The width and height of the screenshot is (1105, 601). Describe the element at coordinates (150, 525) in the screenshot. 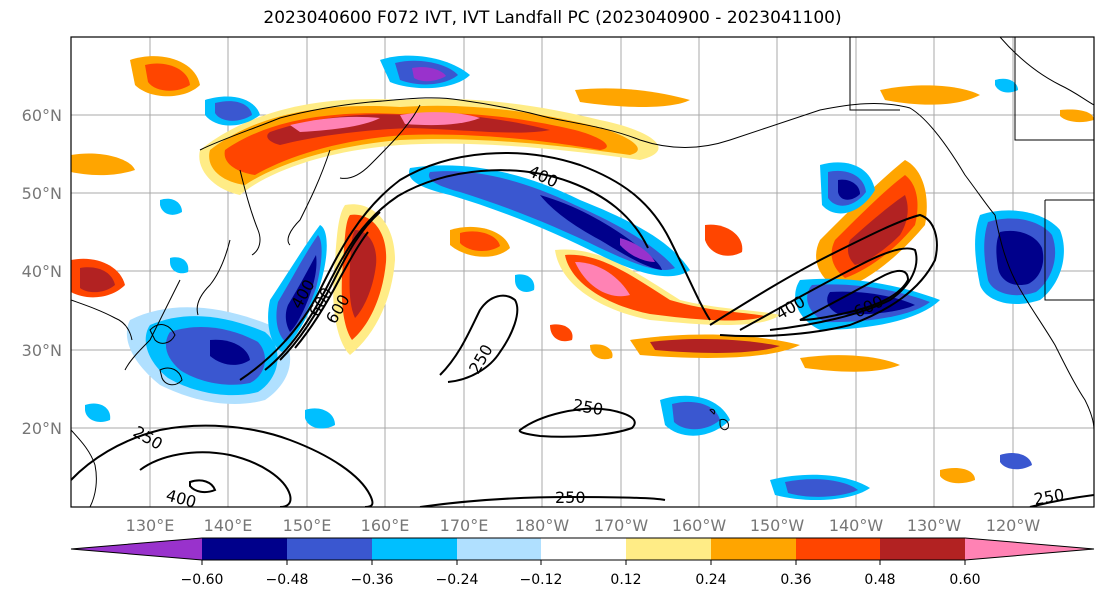

I see `lon-tick-label: 130°E` at that location.